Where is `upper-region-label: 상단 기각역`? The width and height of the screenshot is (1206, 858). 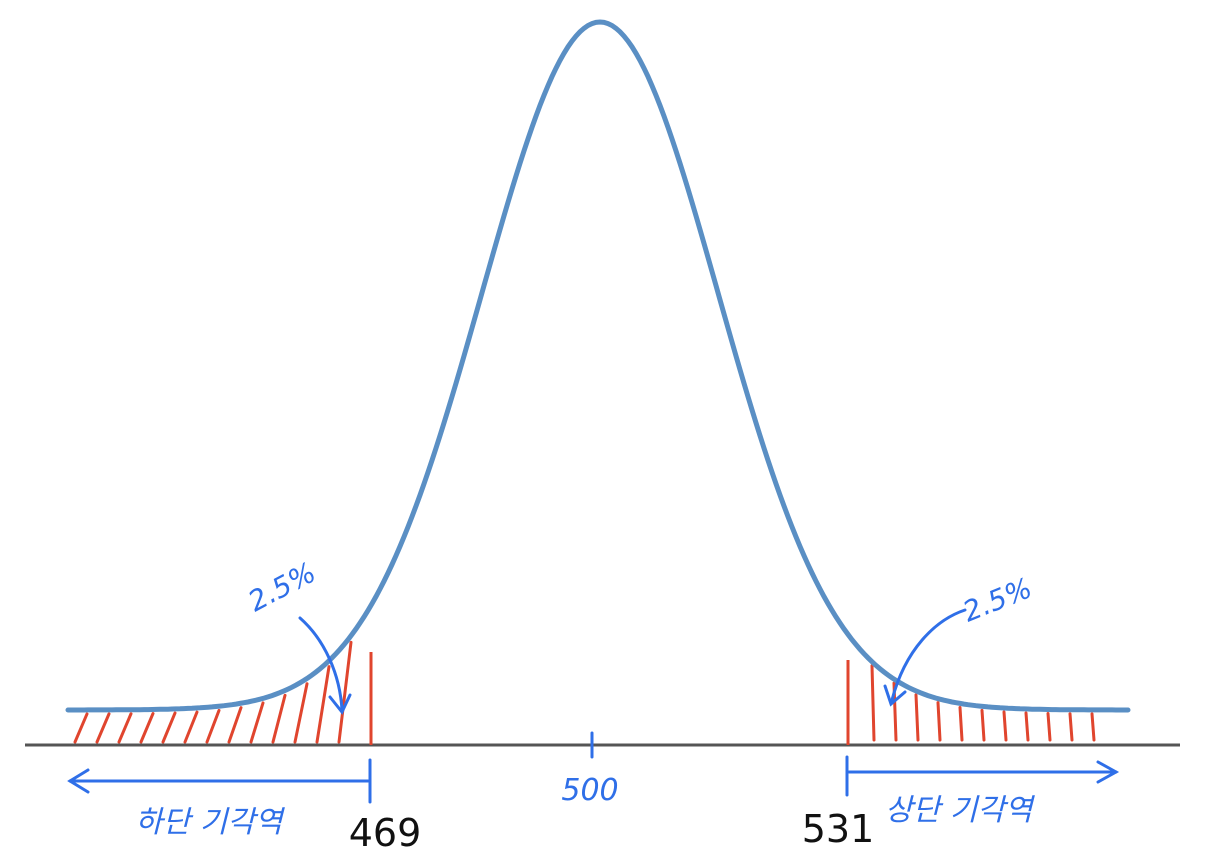 upper-region-label: 상단 기각역 is located at coordinates (960, 810).